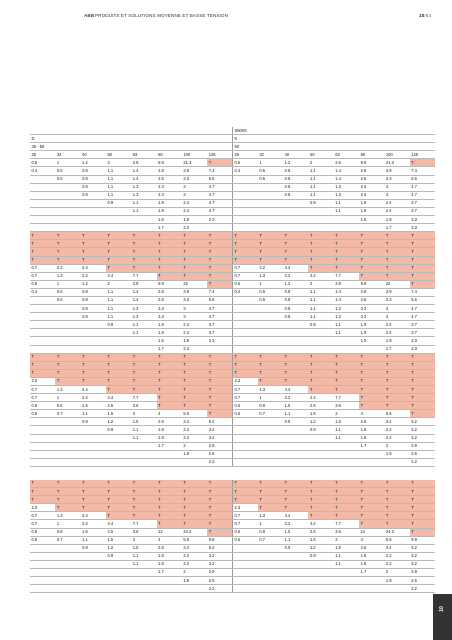 Image resolution: width=452 pixels, height=640 pixels. Describe the element at coordinates (270, 155) in the screenshot. I see `table-cell: 32` at that location.